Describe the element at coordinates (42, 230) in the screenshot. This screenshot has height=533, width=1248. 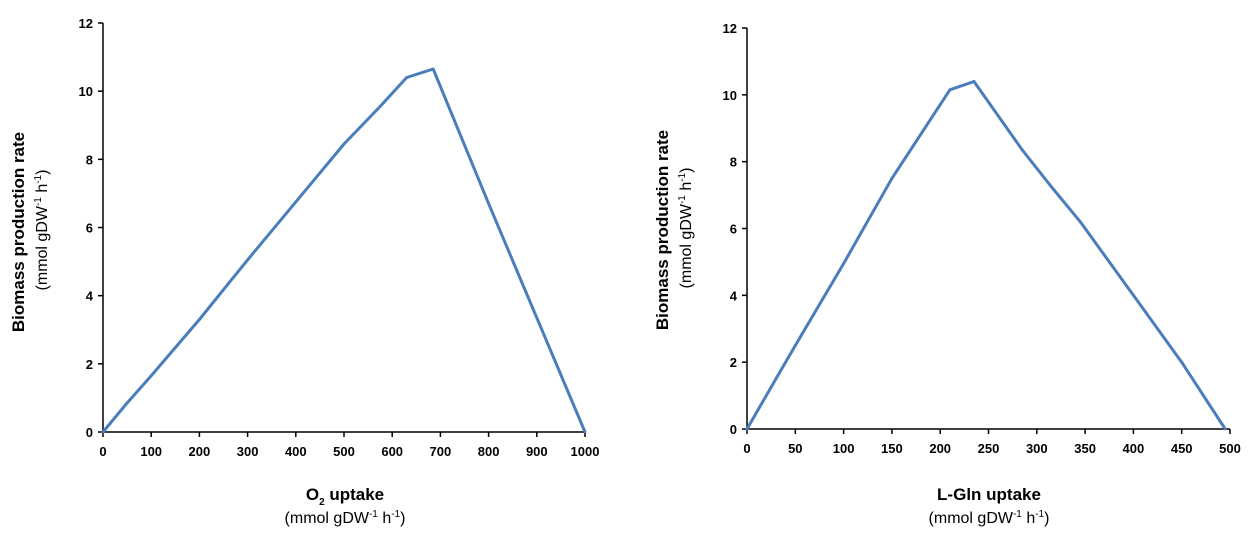
I see `o2-y-axis-unit: (mmol gDW-1 h-1)` at that location.